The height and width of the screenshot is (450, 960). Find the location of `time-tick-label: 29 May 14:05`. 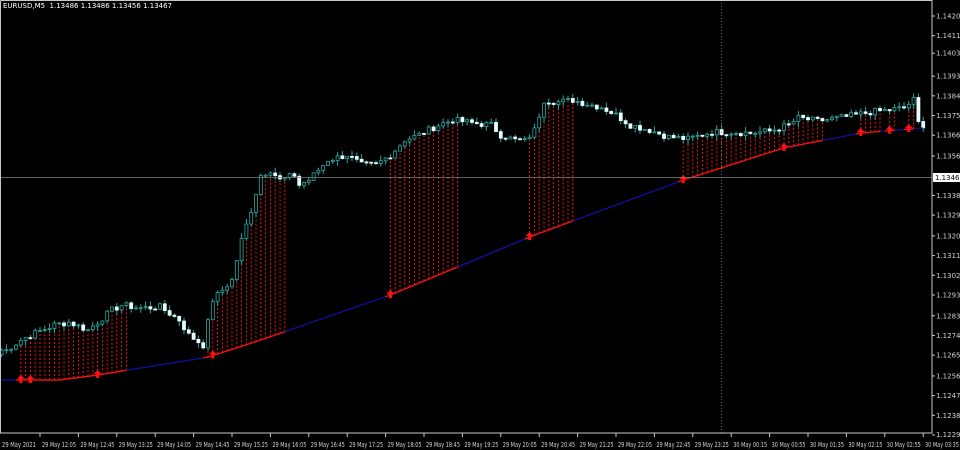

time-tick-label: 29 May 14:05 is located at coordinates (174, 445).